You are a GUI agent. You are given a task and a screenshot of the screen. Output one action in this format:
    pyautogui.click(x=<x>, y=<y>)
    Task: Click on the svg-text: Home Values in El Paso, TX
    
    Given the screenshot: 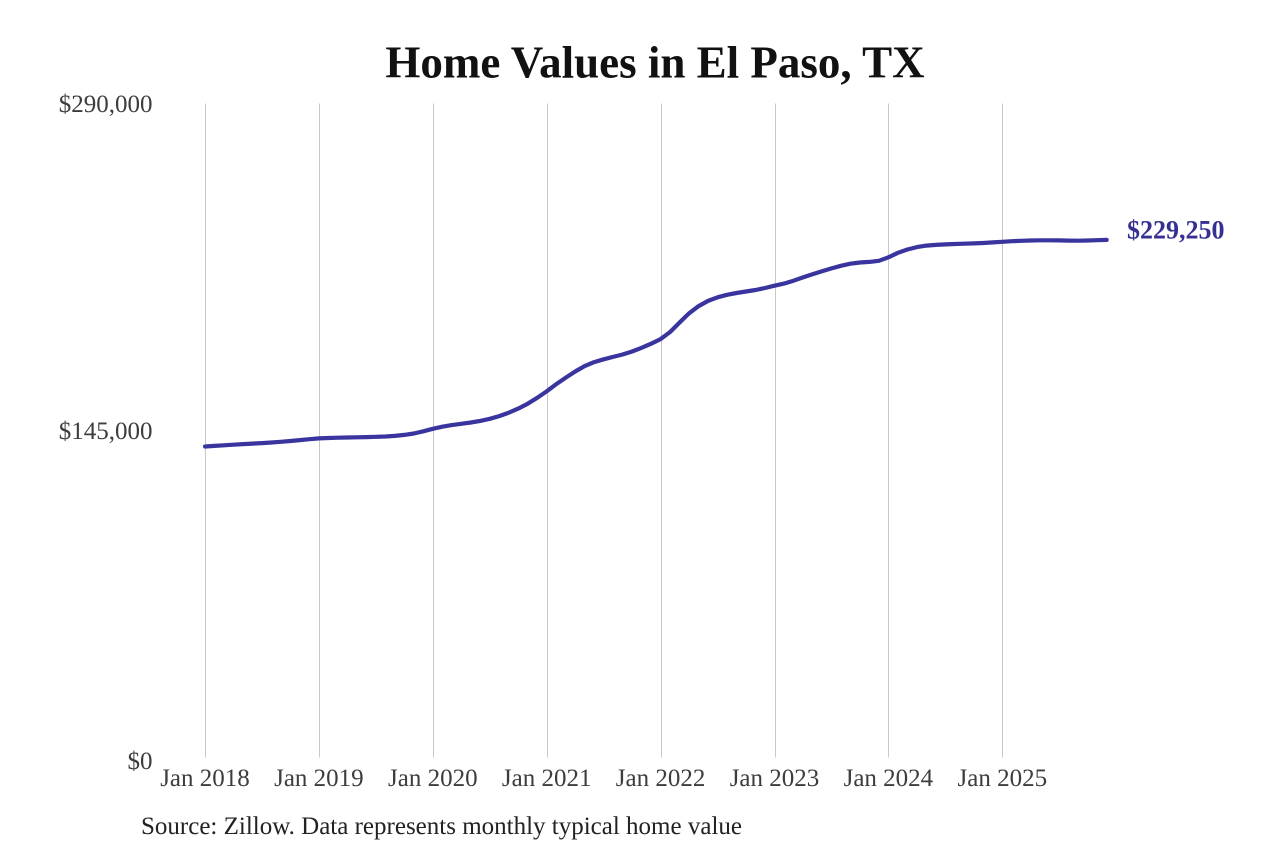 What is the action you would take?
    pyautogui.click(x=654, y=62)
    